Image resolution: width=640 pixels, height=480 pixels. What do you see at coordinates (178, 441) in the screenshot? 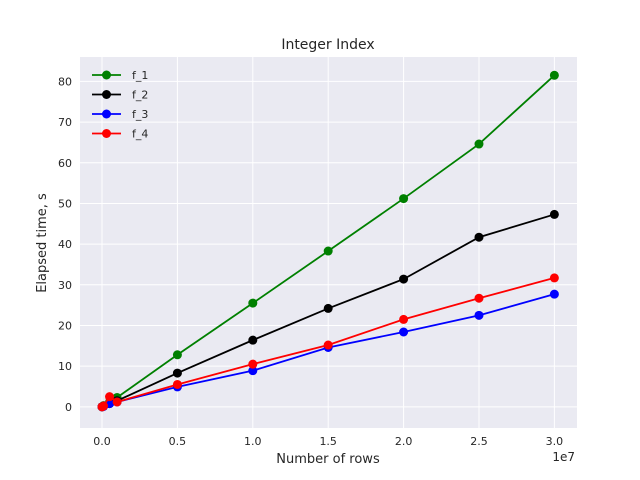
I see `x-tick-label: 0.5` at bounding box center [178, 441].